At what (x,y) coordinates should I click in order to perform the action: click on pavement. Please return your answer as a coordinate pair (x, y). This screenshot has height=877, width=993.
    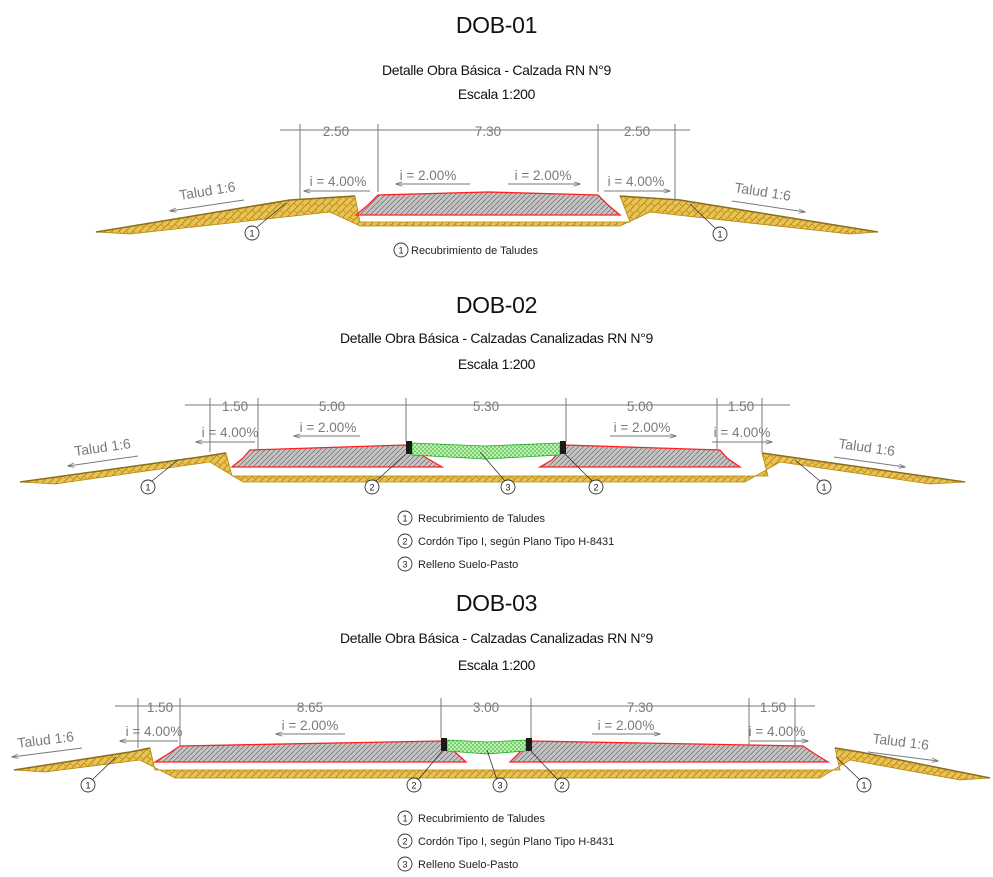
    Looking at the image, I should click on (488, 203).